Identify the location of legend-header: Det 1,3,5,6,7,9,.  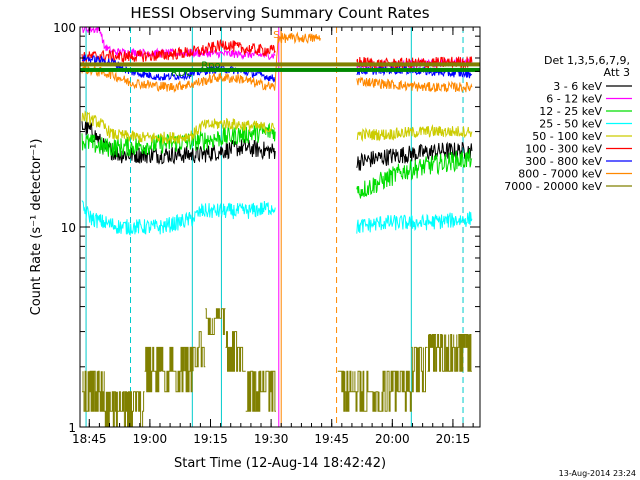
(587, 60).